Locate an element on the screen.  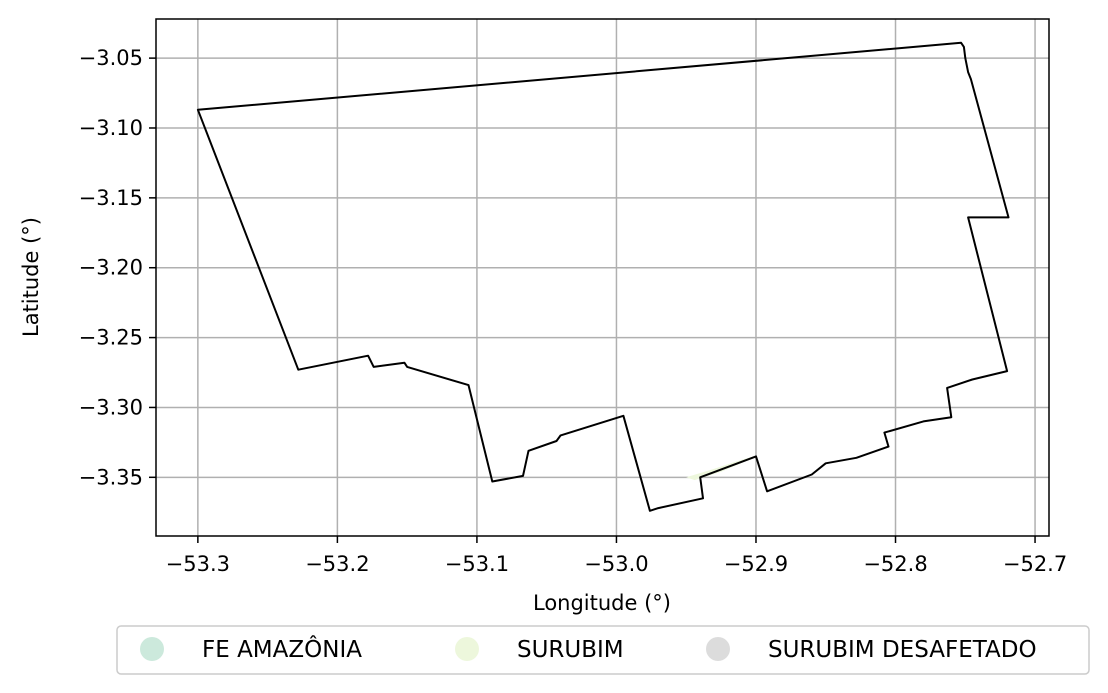
y-tick-label: −3.20 is located at coordinates (111, 268).